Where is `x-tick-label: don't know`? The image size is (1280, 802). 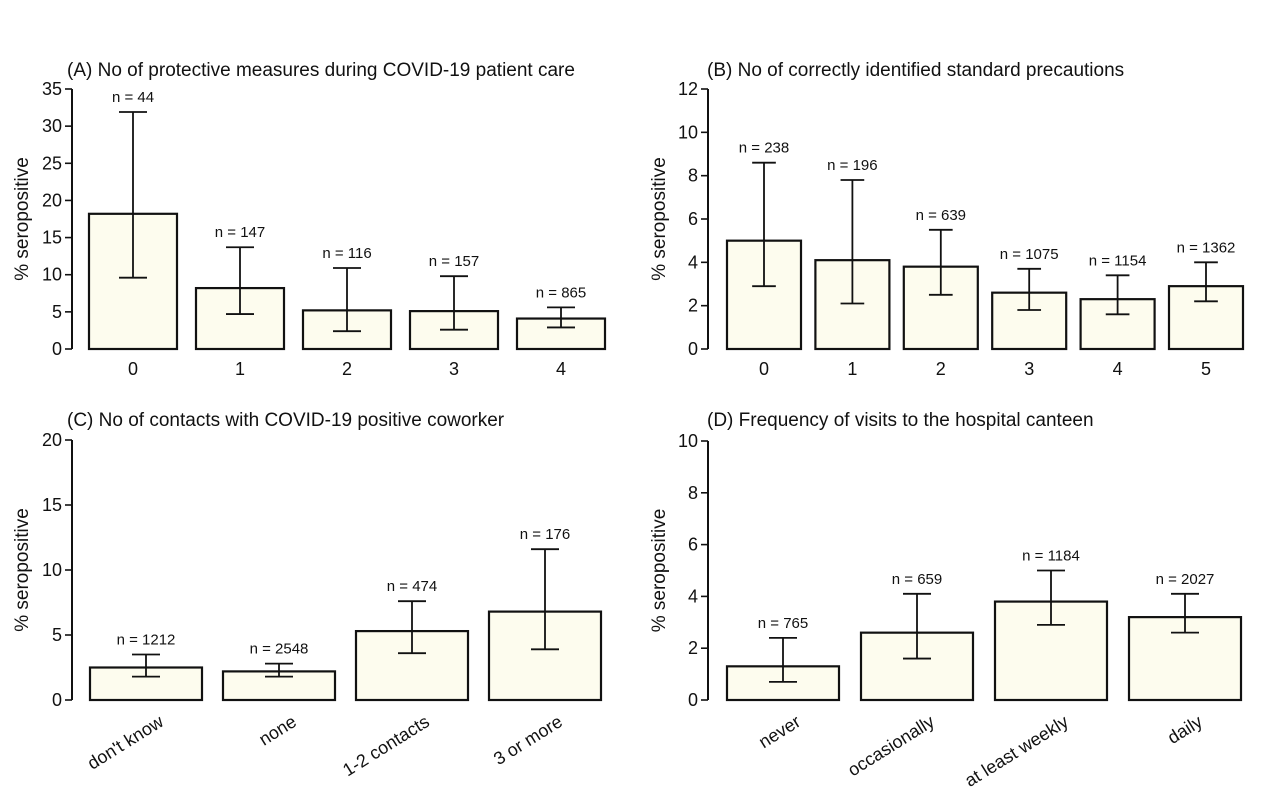 x-tick-label: don't know is located at coordinates (126, 742).